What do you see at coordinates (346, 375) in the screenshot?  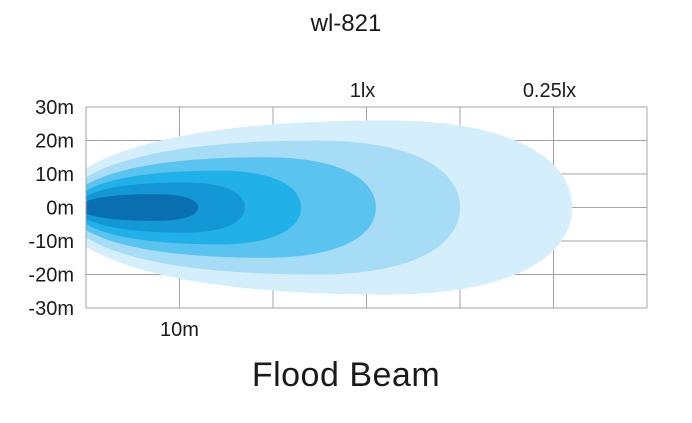 I see `chart-subtitle: Flood Beam` at bounding box center [346, 375].